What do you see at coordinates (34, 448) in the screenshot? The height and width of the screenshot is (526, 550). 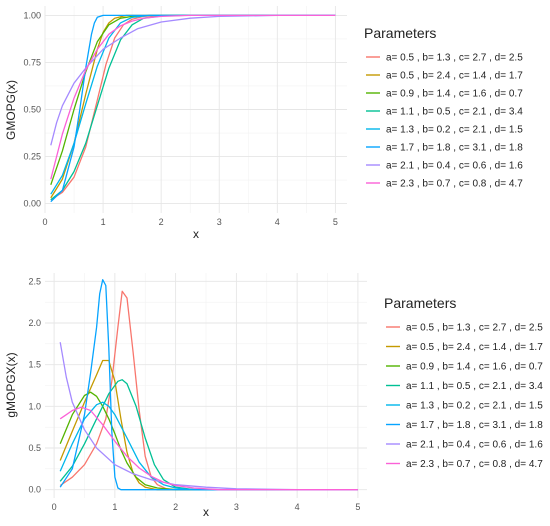 I see `y-tick-label: 0.5` at bounding box center [34, 448].